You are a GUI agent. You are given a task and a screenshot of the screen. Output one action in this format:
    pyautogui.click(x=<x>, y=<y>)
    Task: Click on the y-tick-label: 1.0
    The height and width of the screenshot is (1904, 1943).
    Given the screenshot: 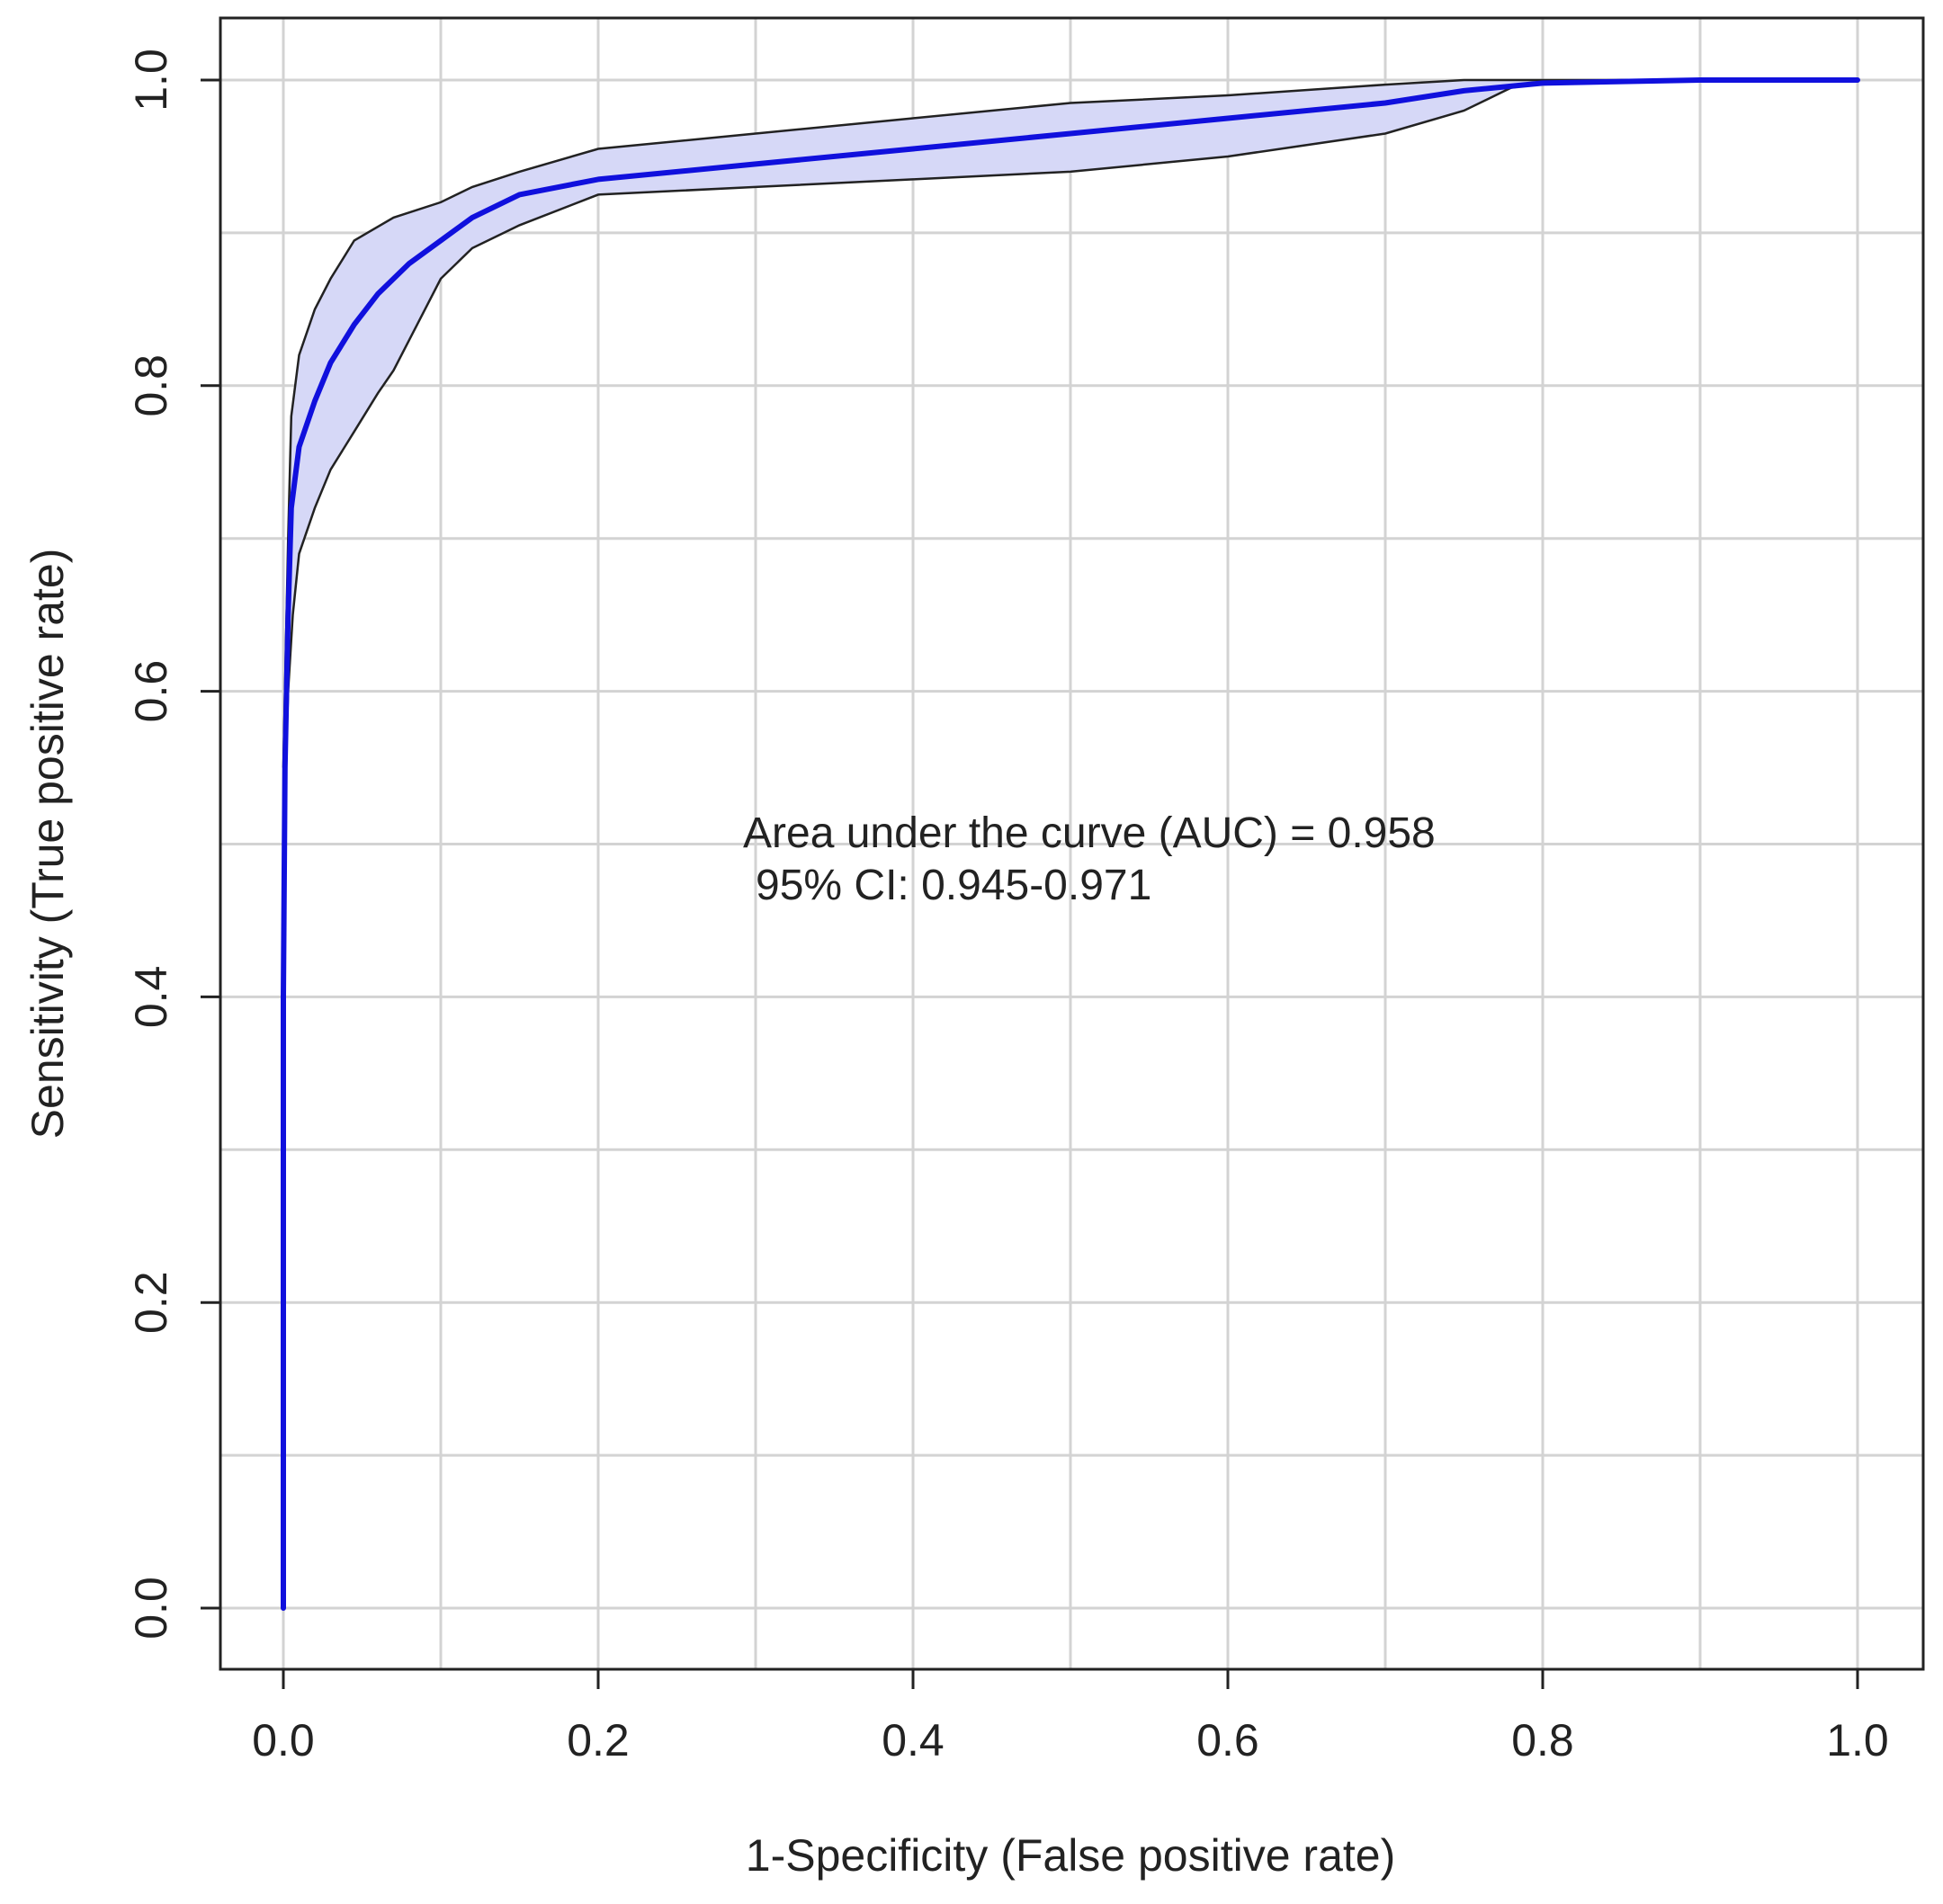 What is the action you would take?
    pyautogui.click(x=151, y=80)
    